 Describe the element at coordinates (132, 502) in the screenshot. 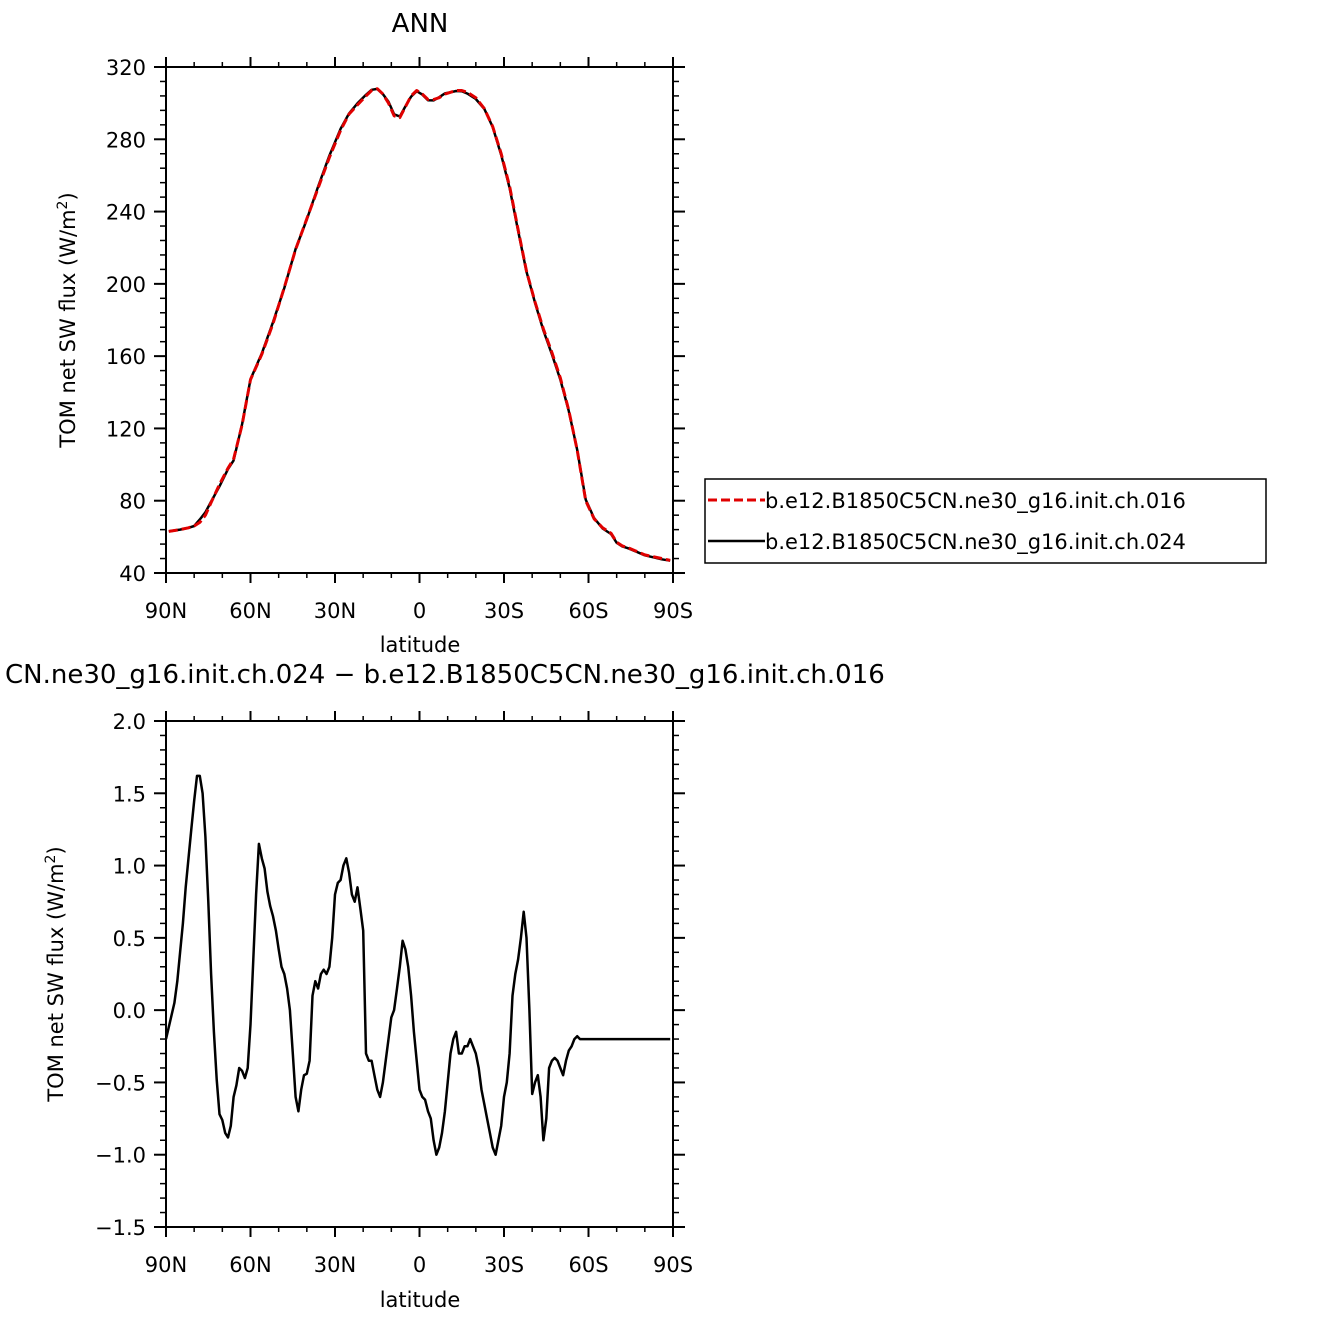

I see `top-y-tick-label: 80` at that location.